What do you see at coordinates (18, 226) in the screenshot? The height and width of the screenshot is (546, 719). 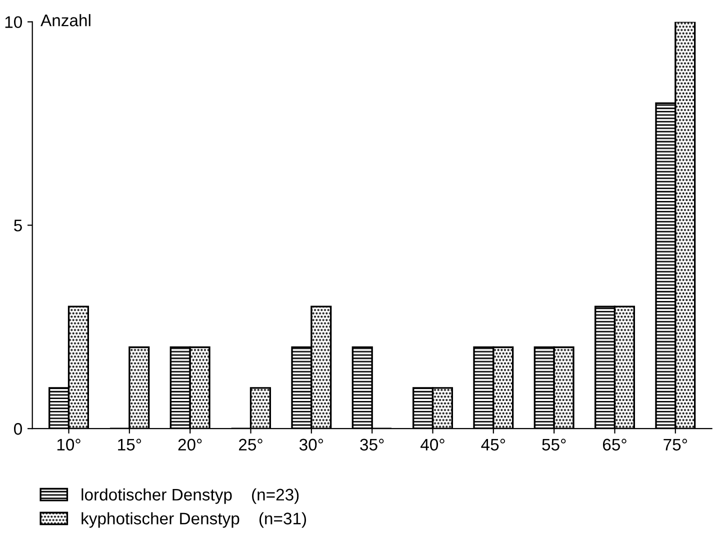 I see `y-tick-label: 5` at bounding box center [18, 226].